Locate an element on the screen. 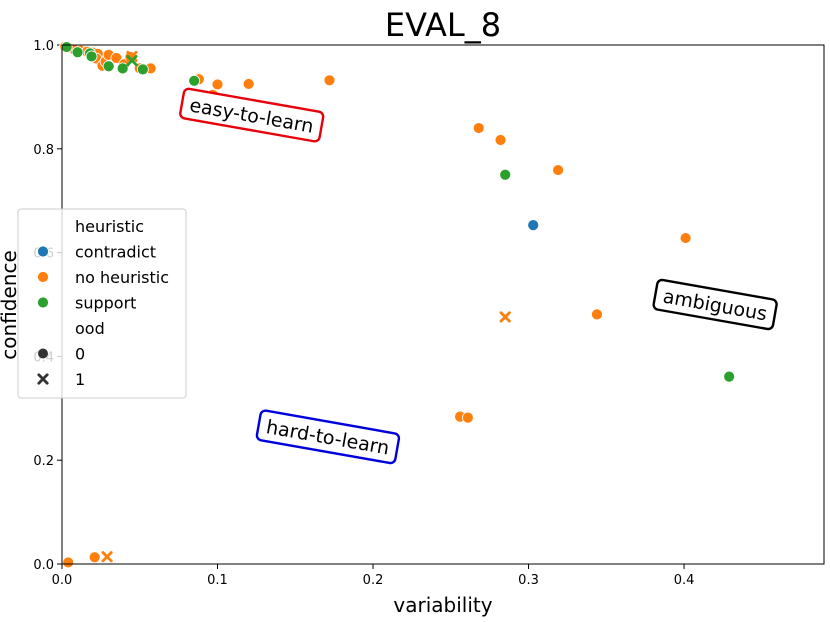 The width and height of the screenshot is (830, 622). y-axis-label: confidence is located at coordinates (10, 304).